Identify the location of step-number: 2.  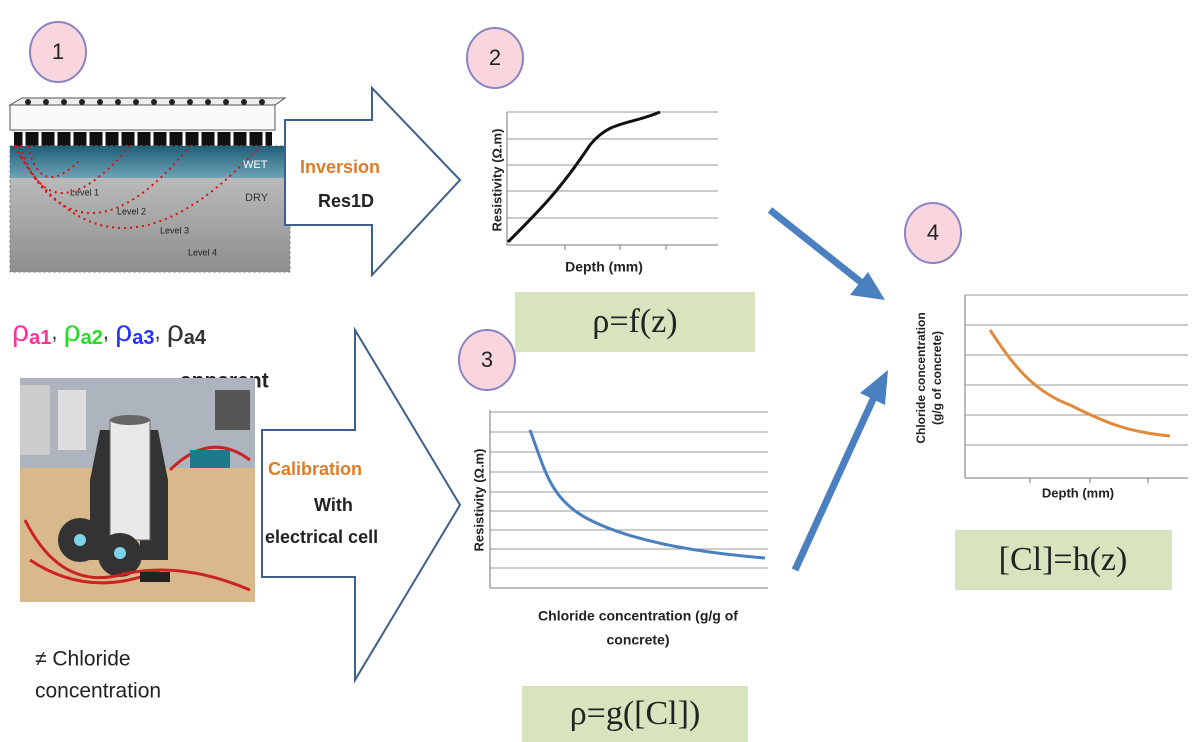
(495, 57).